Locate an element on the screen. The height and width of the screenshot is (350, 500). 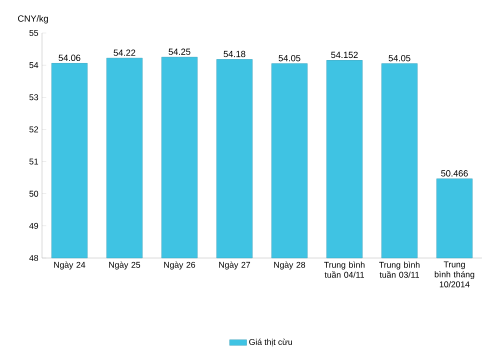
text: 54.152 is located at coordinates (344, 55).